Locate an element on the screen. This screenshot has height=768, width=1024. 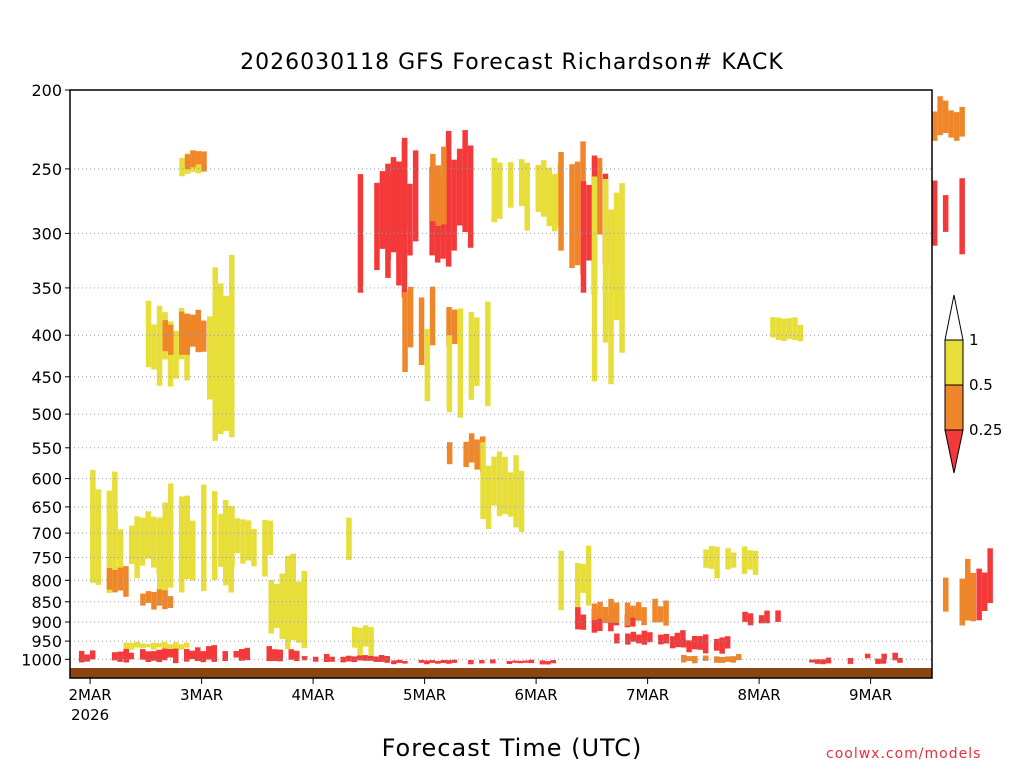
x-axis: 2MAR 3MAR 4MAR 5MAR 6MAR 7MAR 8MAR 9MAR 2026 is located at coordinates (480, 701).